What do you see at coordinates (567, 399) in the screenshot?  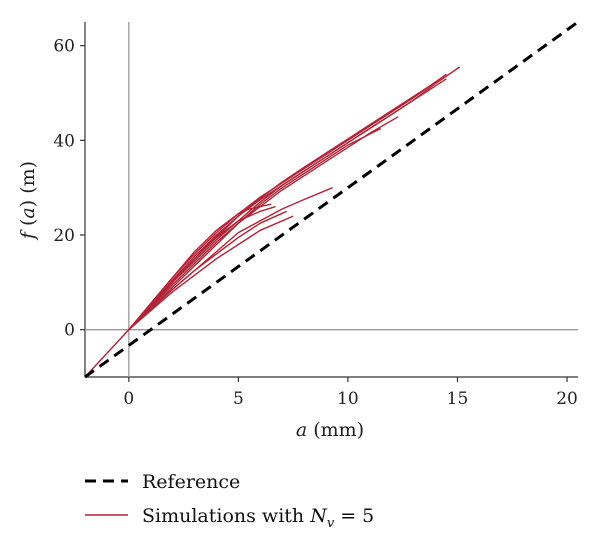 I see `x-tick-label: 20` at bounding box center [567, 399].